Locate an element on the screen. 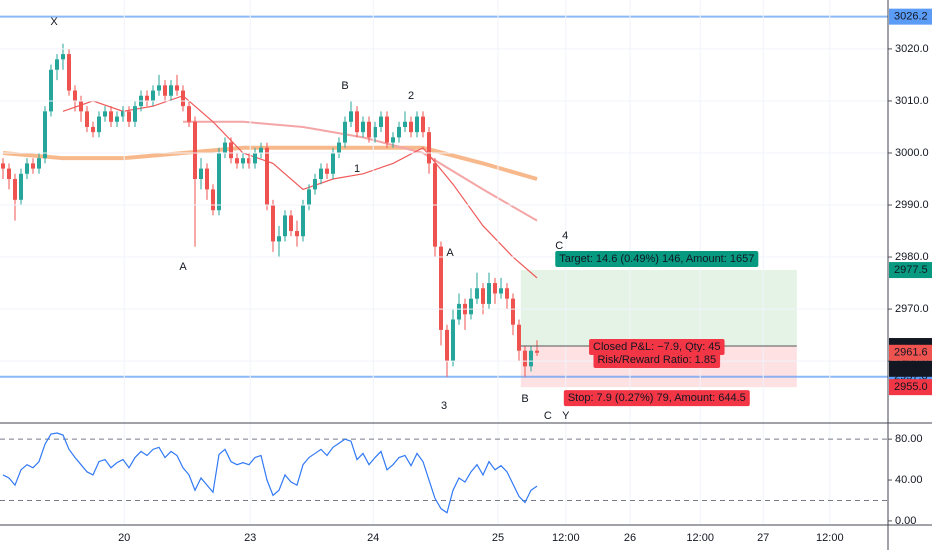 The height and width of the screenshot is (550, 932). wave-label: 2 is located at coordinates (411, 96).